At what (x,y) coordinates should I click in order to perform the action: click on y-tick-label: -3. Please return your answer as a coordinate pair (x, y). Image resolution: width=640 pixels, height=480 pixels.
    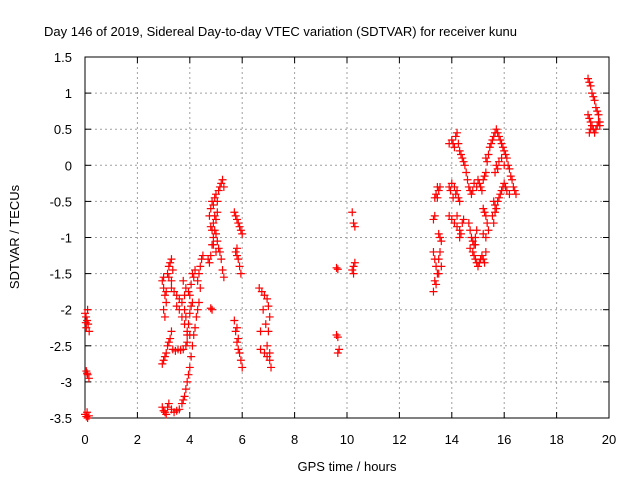
    Looking at the image, I should click on (66, 382).